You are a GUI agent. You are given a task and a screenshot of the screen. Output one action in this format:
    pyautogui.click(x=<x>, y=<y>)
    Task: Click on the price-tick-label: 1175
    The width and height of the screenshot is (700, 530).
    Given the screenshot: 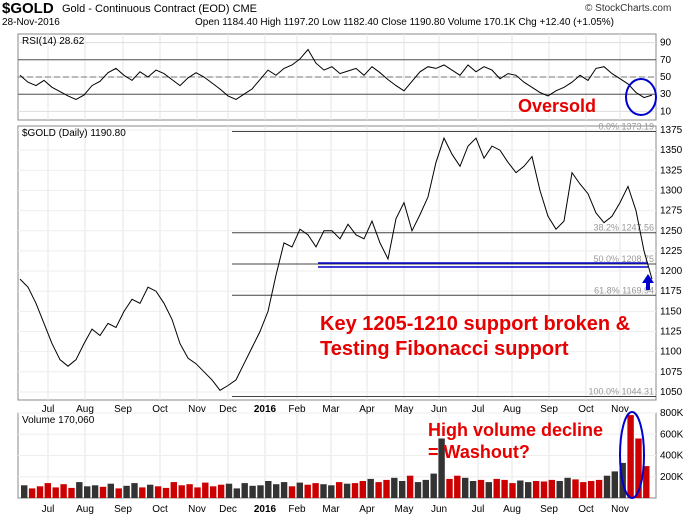 What is the action you would take?
    pyautogui.click(x=671, y=291)
    